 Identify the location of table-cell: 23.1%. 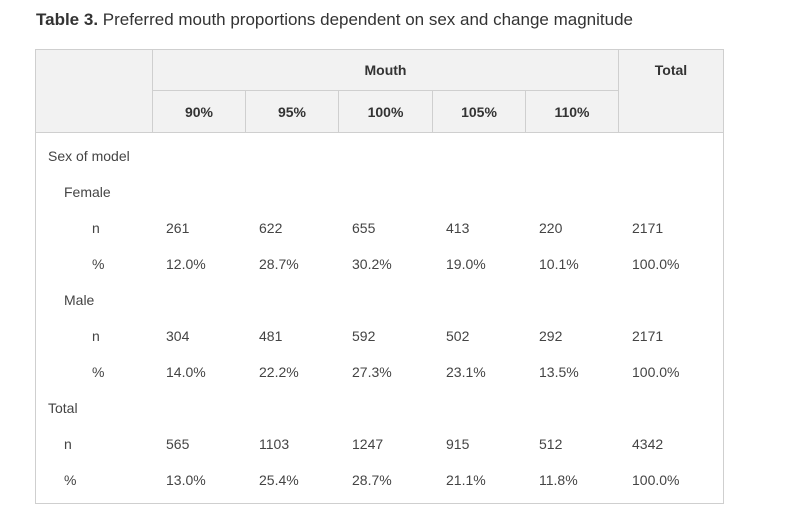
(466, 372).